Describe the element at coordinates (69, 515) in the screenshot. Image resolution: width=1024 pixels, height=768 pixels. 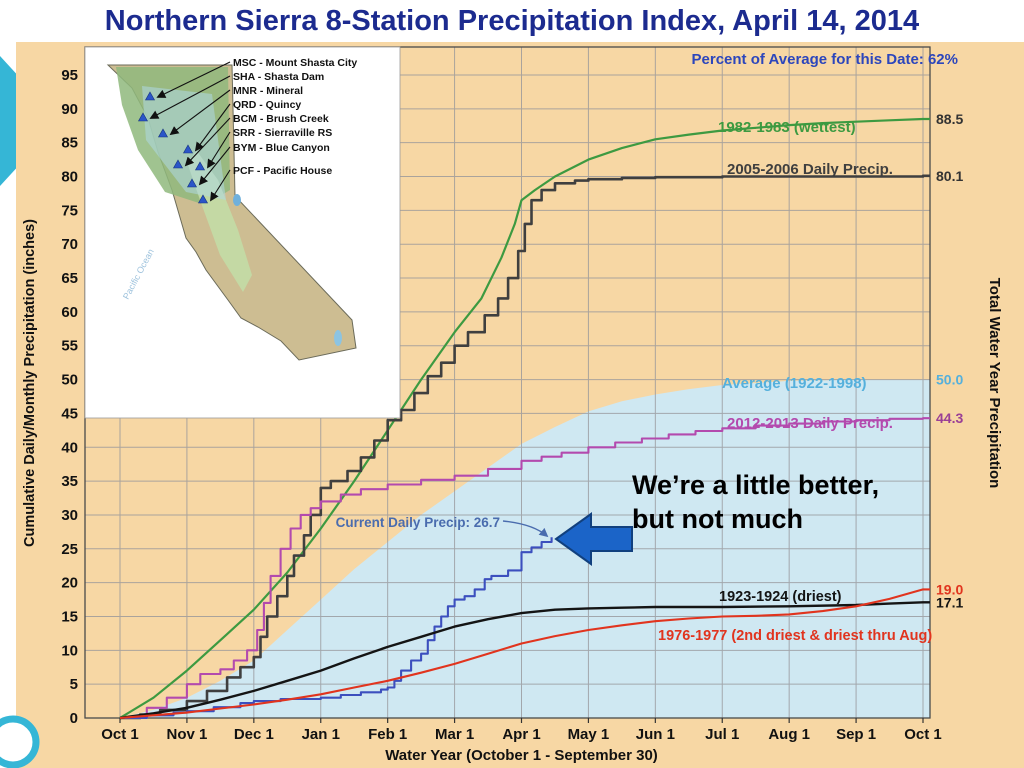
I see `y-tick-label: 30` at that location.